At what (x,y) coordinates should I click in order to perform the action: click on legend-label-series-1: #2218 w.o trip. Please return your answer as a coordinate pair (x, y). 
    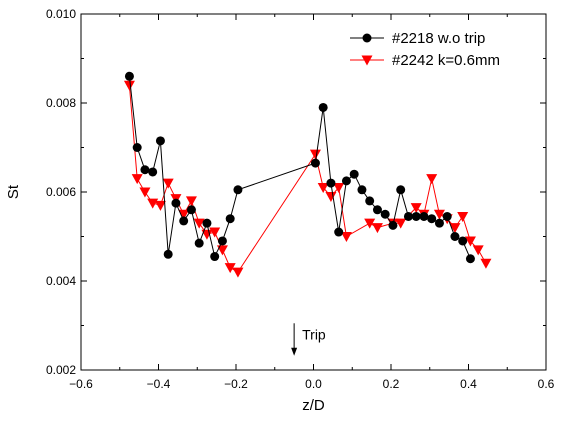
    Looking at the image, I should click on (438, 38).